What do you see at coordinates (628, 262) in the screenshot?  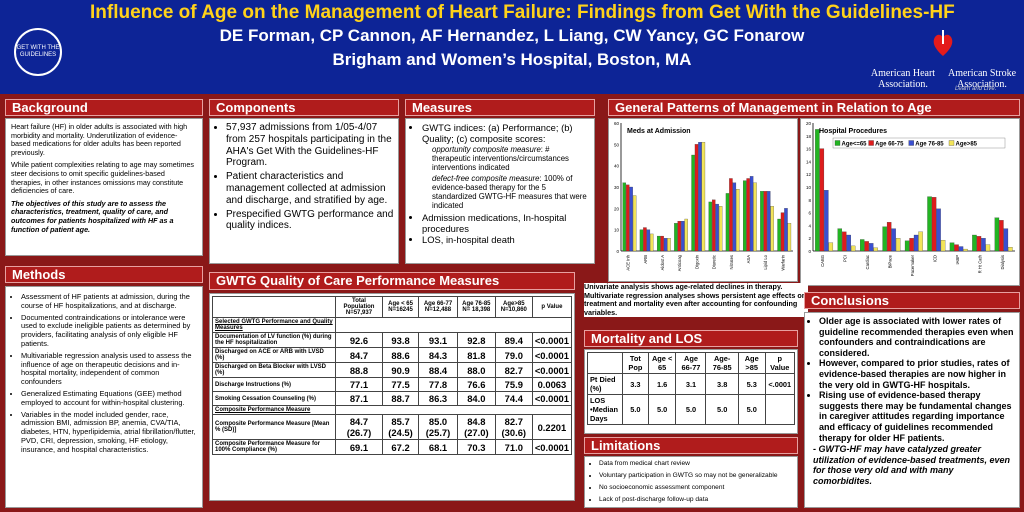 I see `x-tick-label: ACE Inh` at bounding box center [628, 262].